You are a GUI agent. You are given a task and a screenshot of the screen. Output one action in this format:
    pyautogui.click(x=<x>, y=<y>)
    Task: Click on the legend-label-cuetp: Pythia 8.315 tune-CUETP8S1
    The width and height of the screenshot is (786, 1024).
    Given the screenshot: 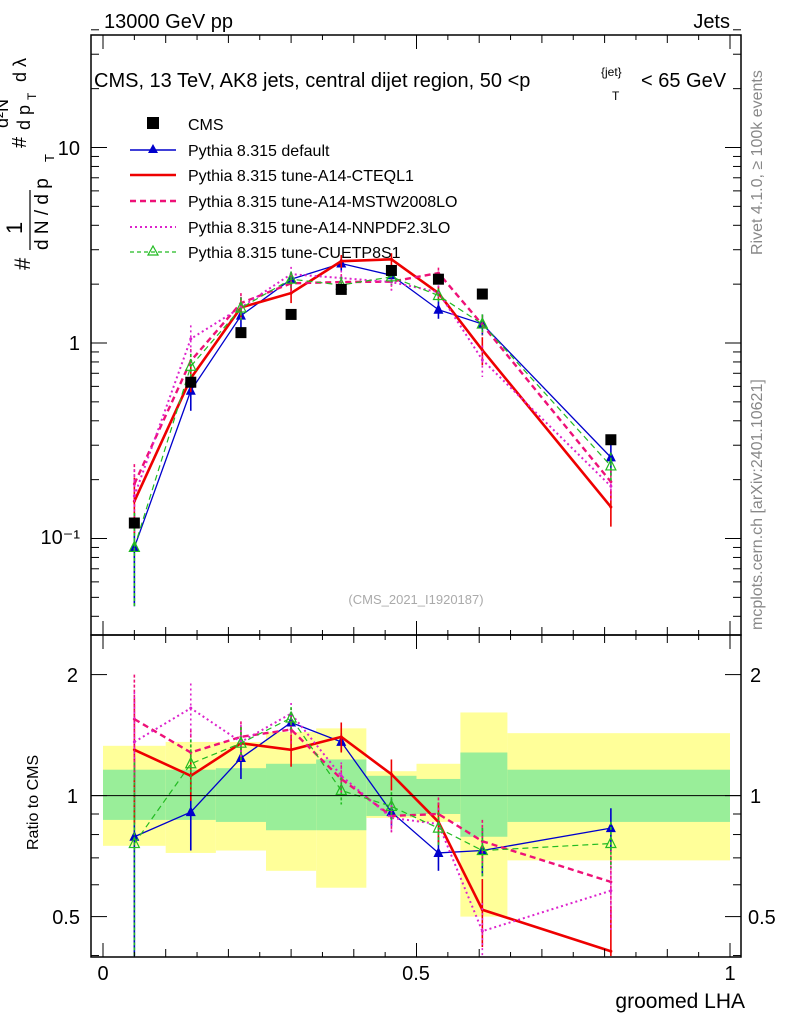 What is the action you would take?
    pyautogui.click(x=294, y=253)
    